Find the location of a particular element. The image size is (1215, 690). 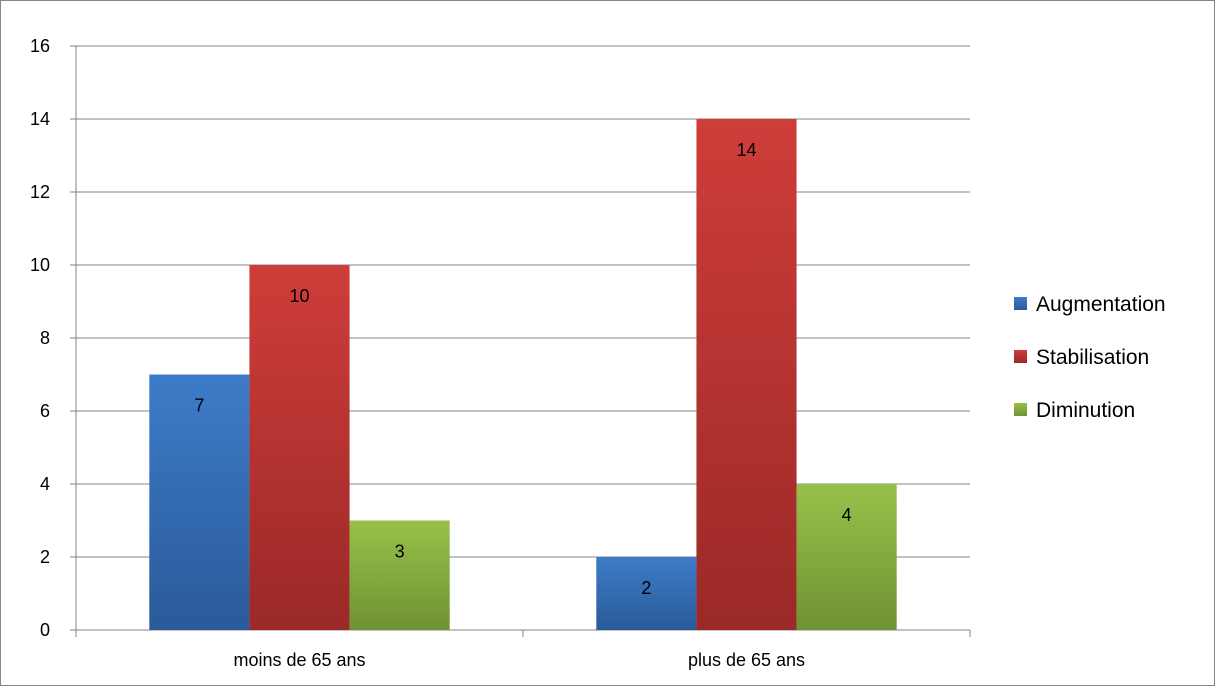

y-tick-label: 12 is located at coordinates (40, 192).